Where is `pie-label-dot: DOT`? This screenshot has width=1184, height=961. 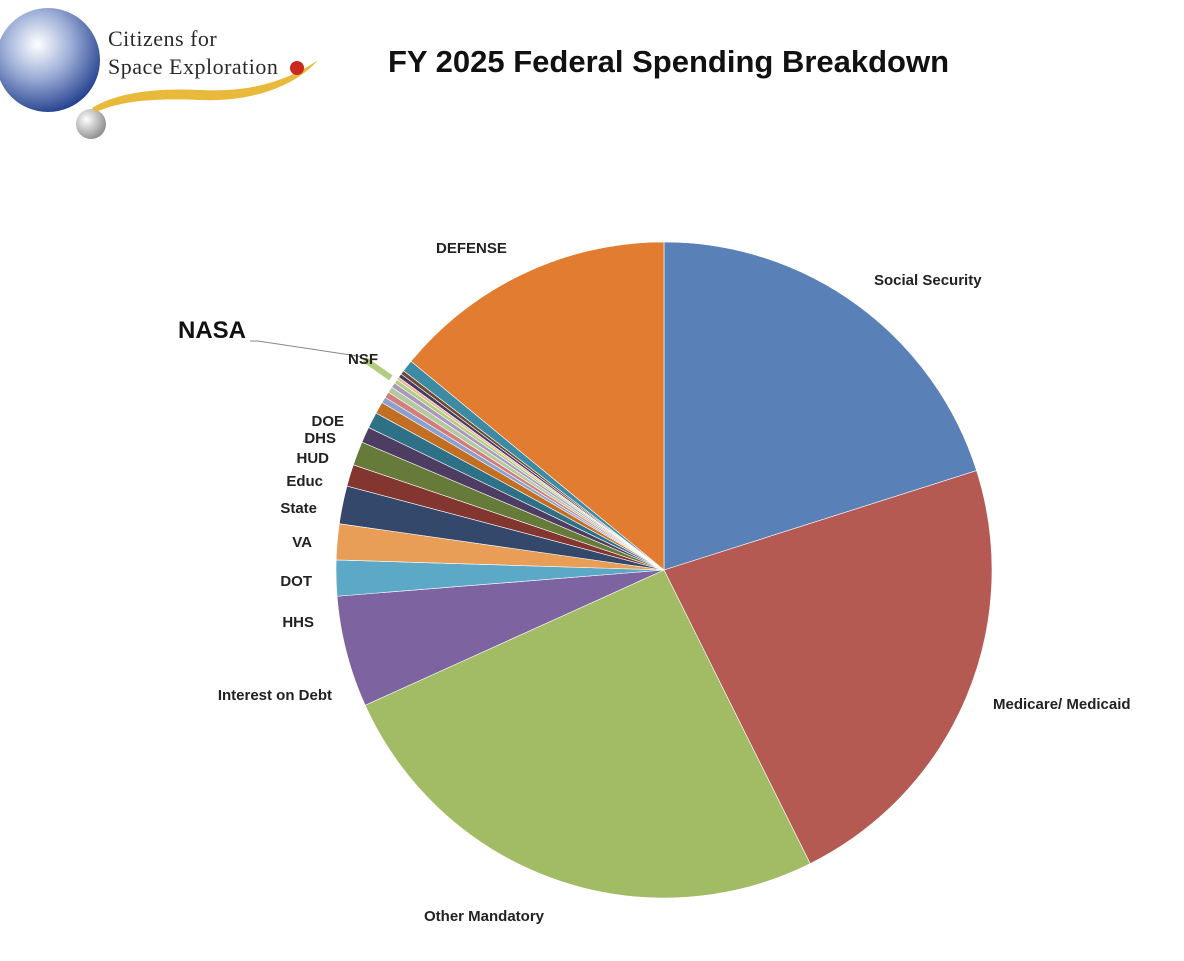
pie-label-dot: DOT is located at coordinates (296, 581).